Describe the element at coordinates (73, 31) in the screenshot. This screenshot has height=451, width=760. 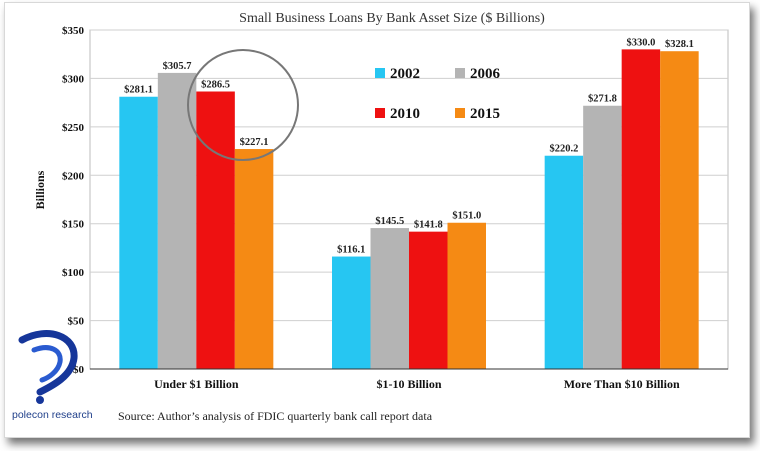
I see `y-tick-label: $350` at that location.